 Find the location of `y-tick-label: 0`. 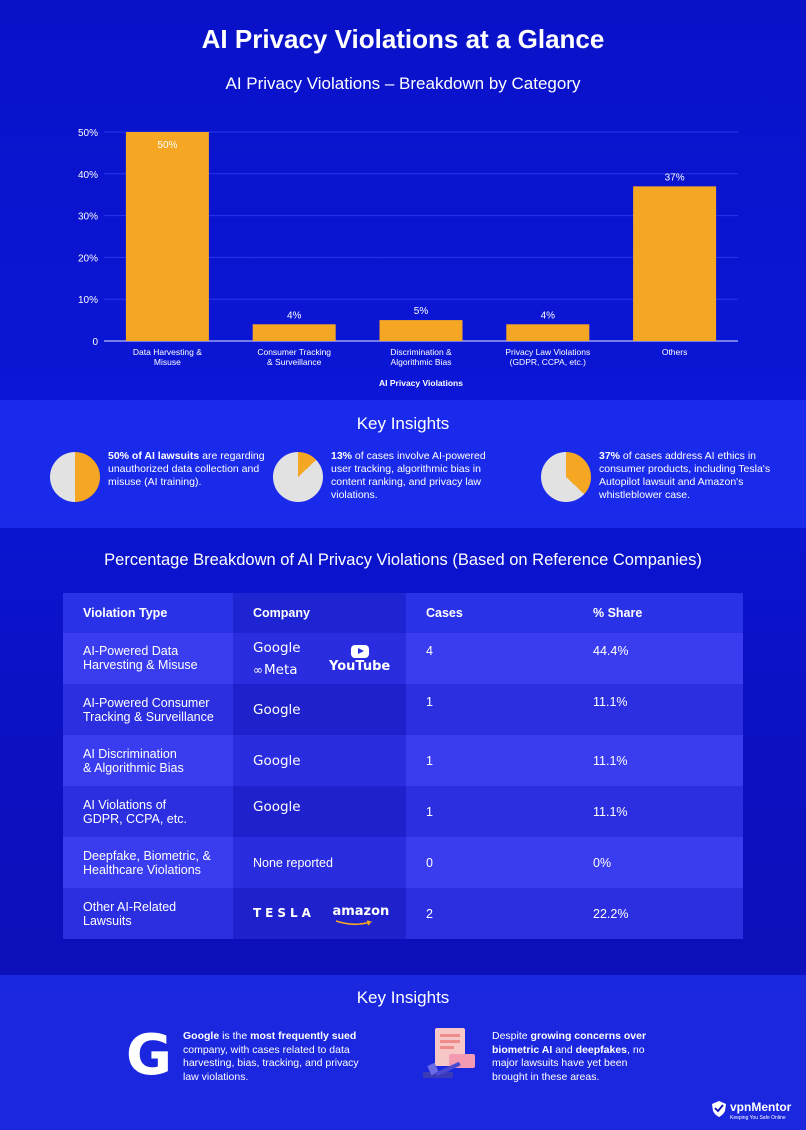

y-tick-label: 0 is located at coordinates (95, 342).